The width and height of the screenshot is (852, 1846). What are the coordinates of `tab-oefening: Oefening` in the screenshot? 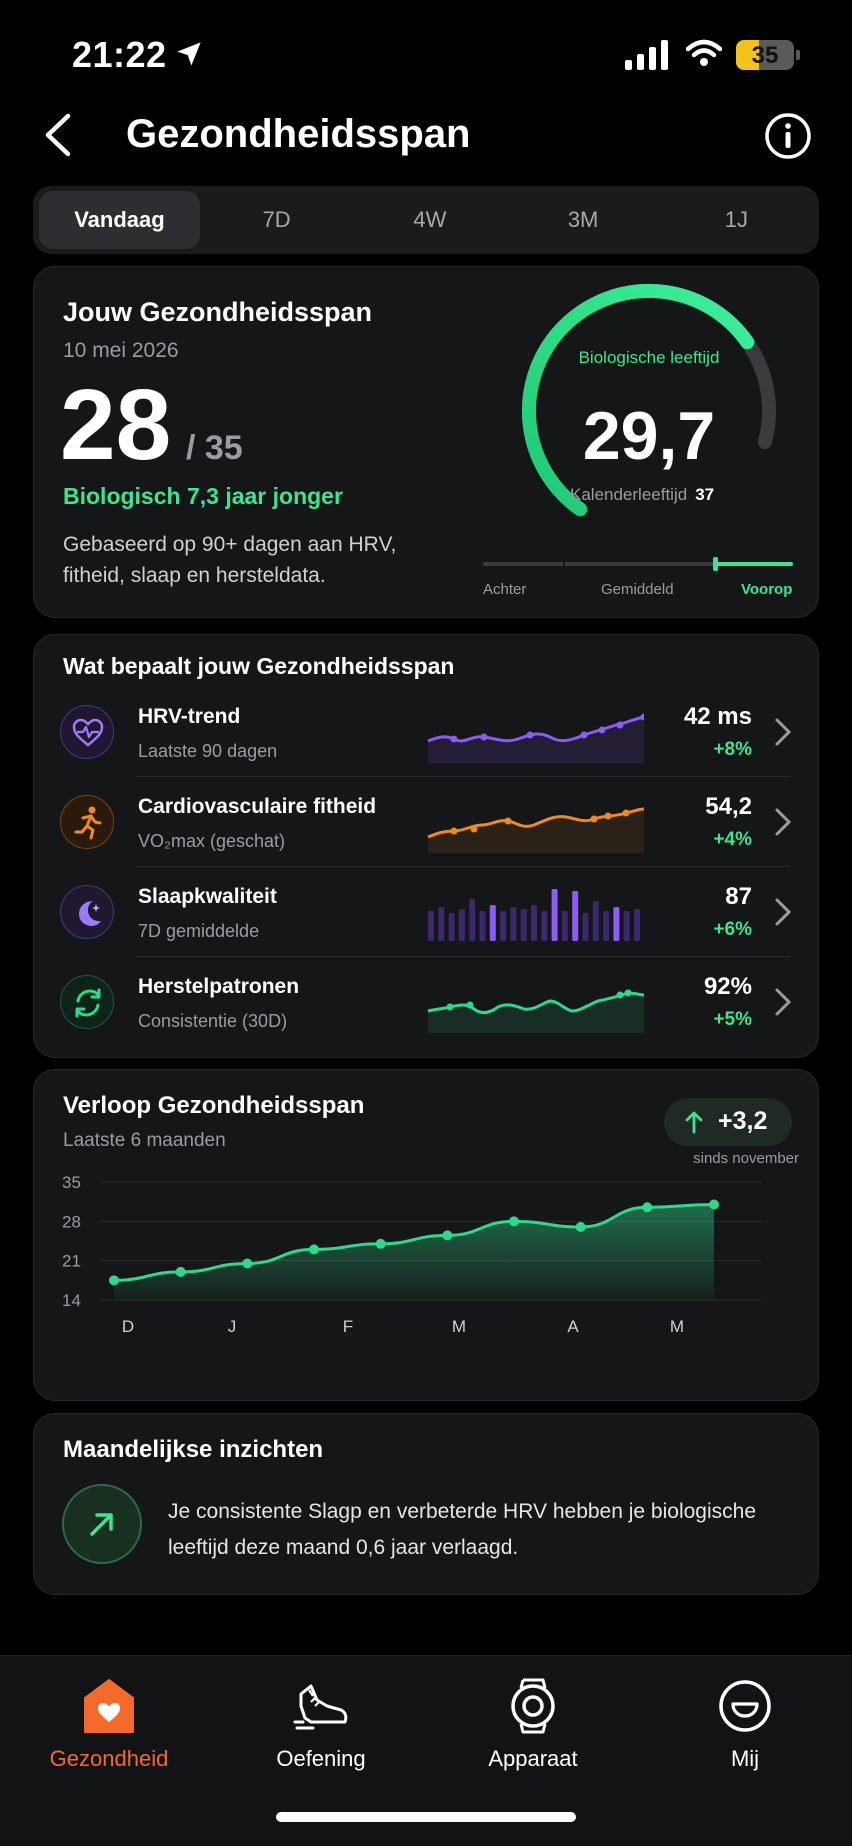 It's located at (321, 1731).